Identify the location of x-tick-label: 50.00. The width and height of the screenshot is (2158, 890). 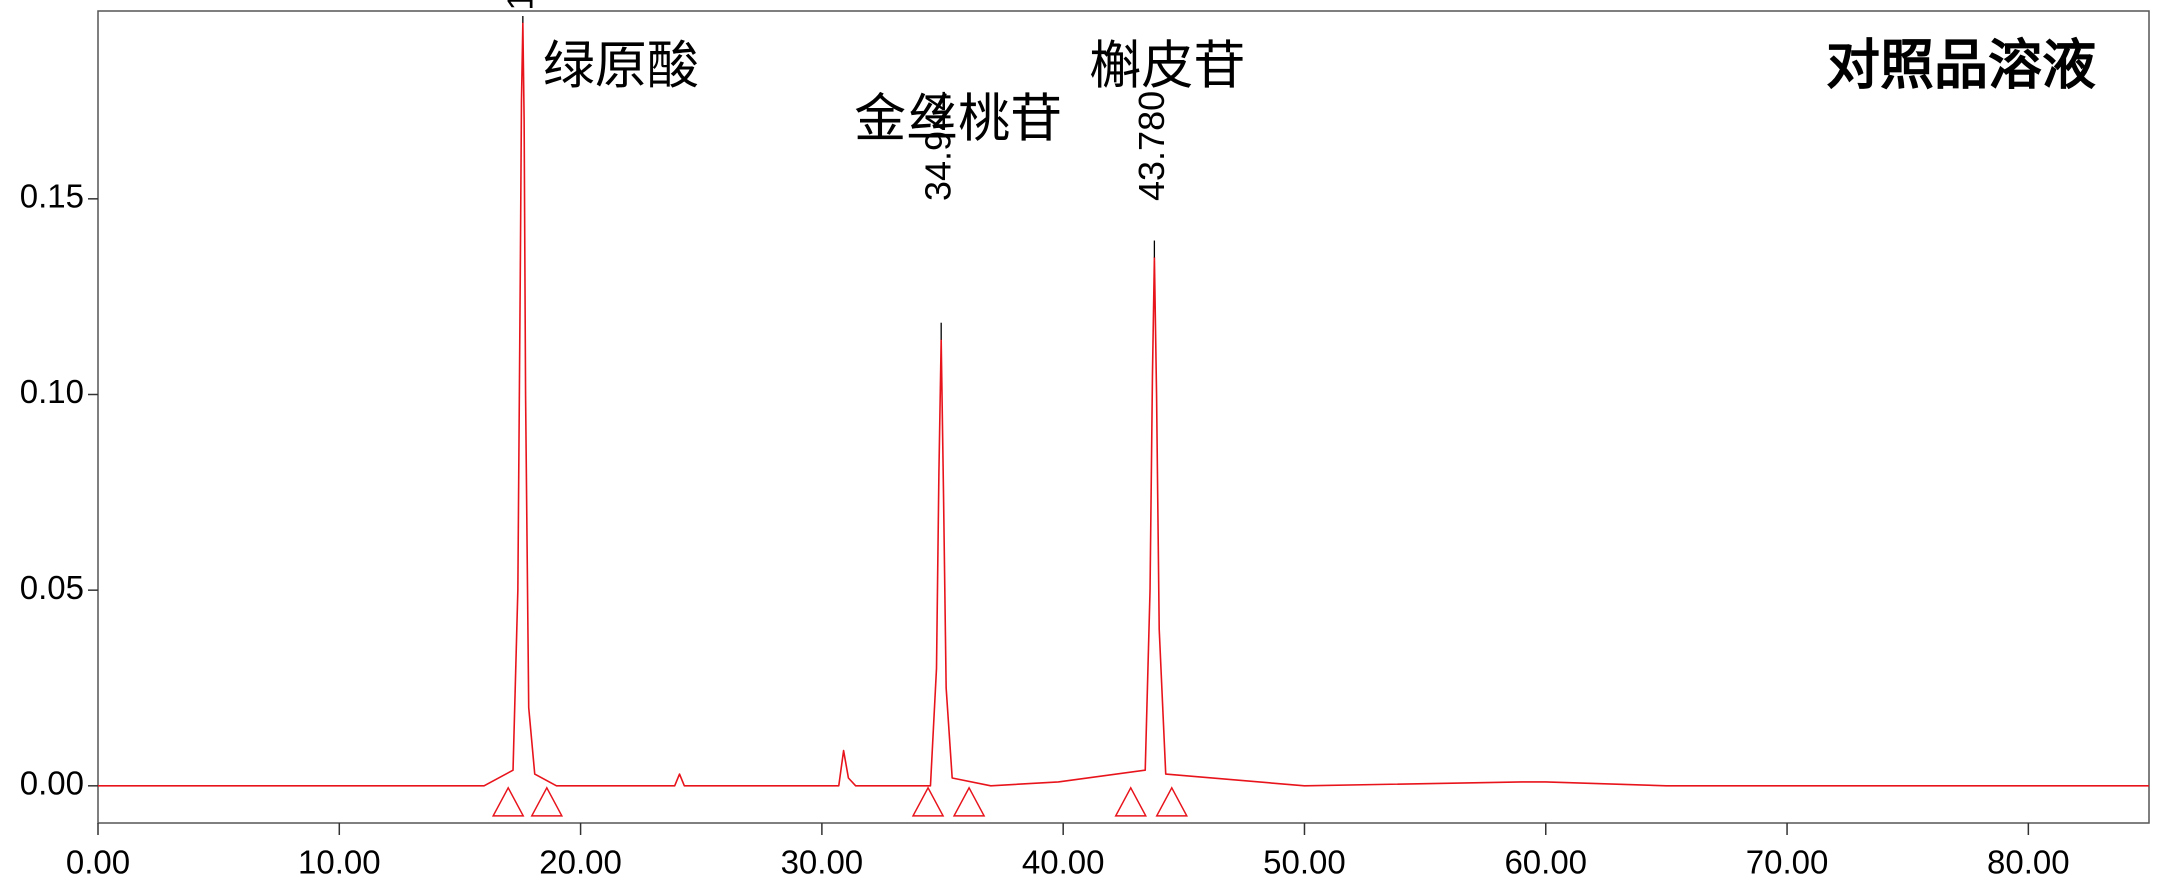
(1304, 862).